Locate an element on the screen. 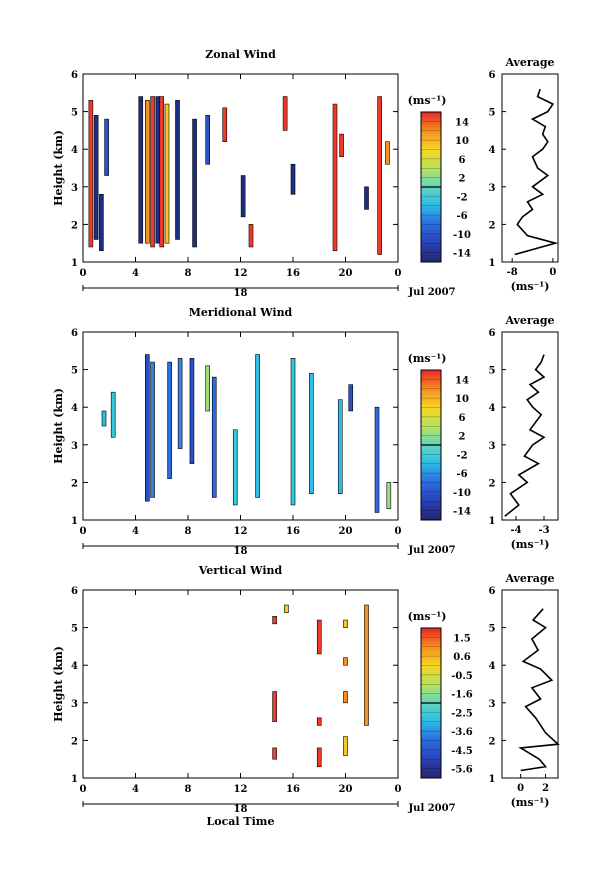 This screenshot has width=610, height=873. colorbar-tick-label: 10 is located at coordinates (462, 399).